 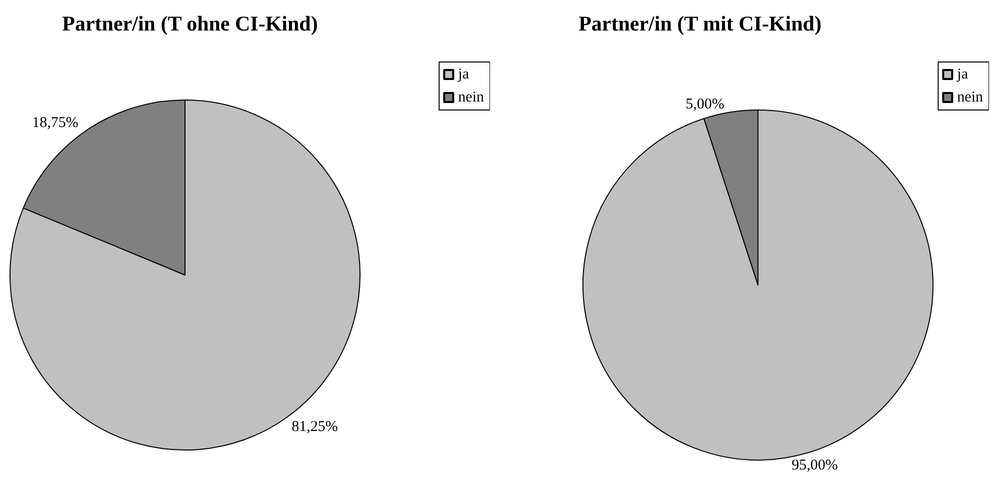 I want to click on data-label: 95,00%, so click(x=815, y=466).